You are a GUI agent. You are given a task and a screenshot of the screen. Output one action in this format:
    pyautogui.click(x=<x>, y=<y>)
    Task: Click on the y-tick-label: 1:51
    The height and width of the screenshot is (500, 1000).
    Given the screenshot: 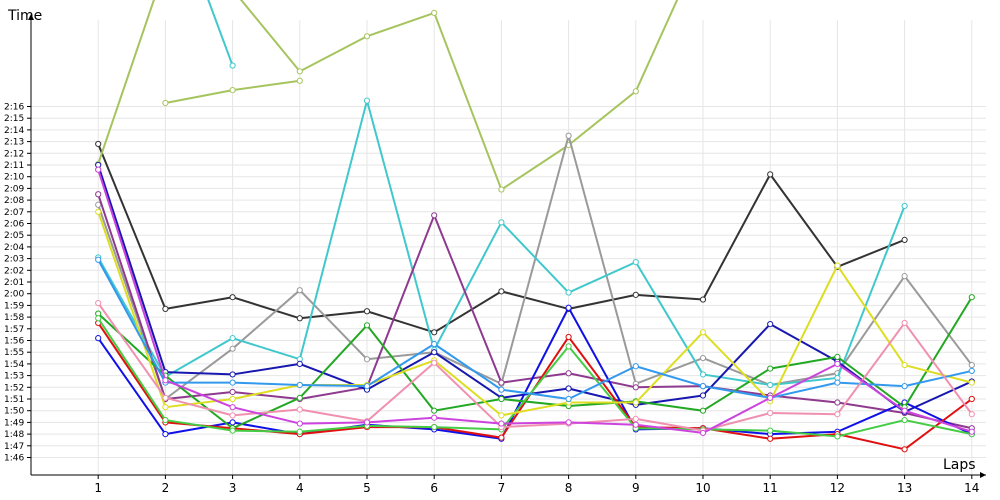 What is the action you would take?
    pyautogui.click(x=14, y=400)
    